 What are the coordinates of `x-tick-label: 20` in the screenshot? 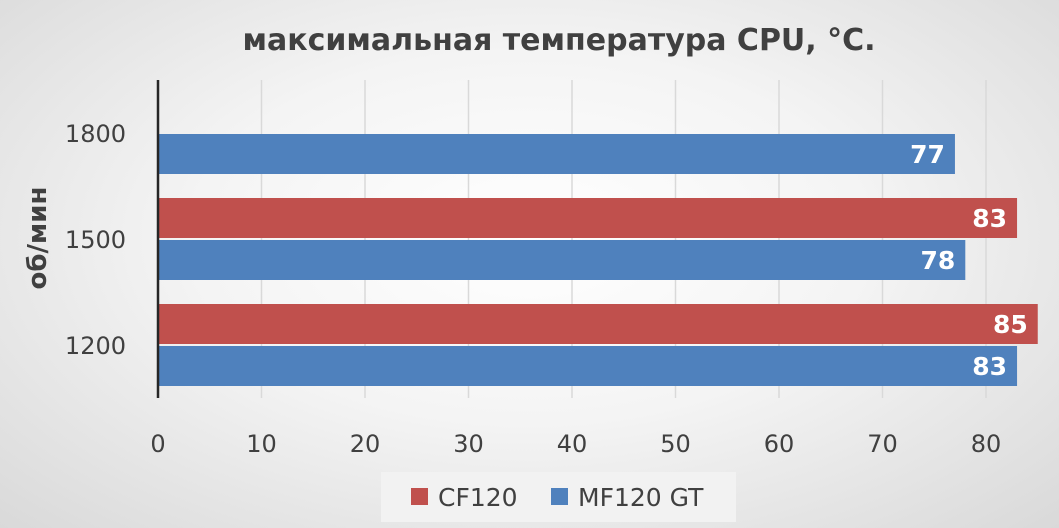 It's located at (365, 444).